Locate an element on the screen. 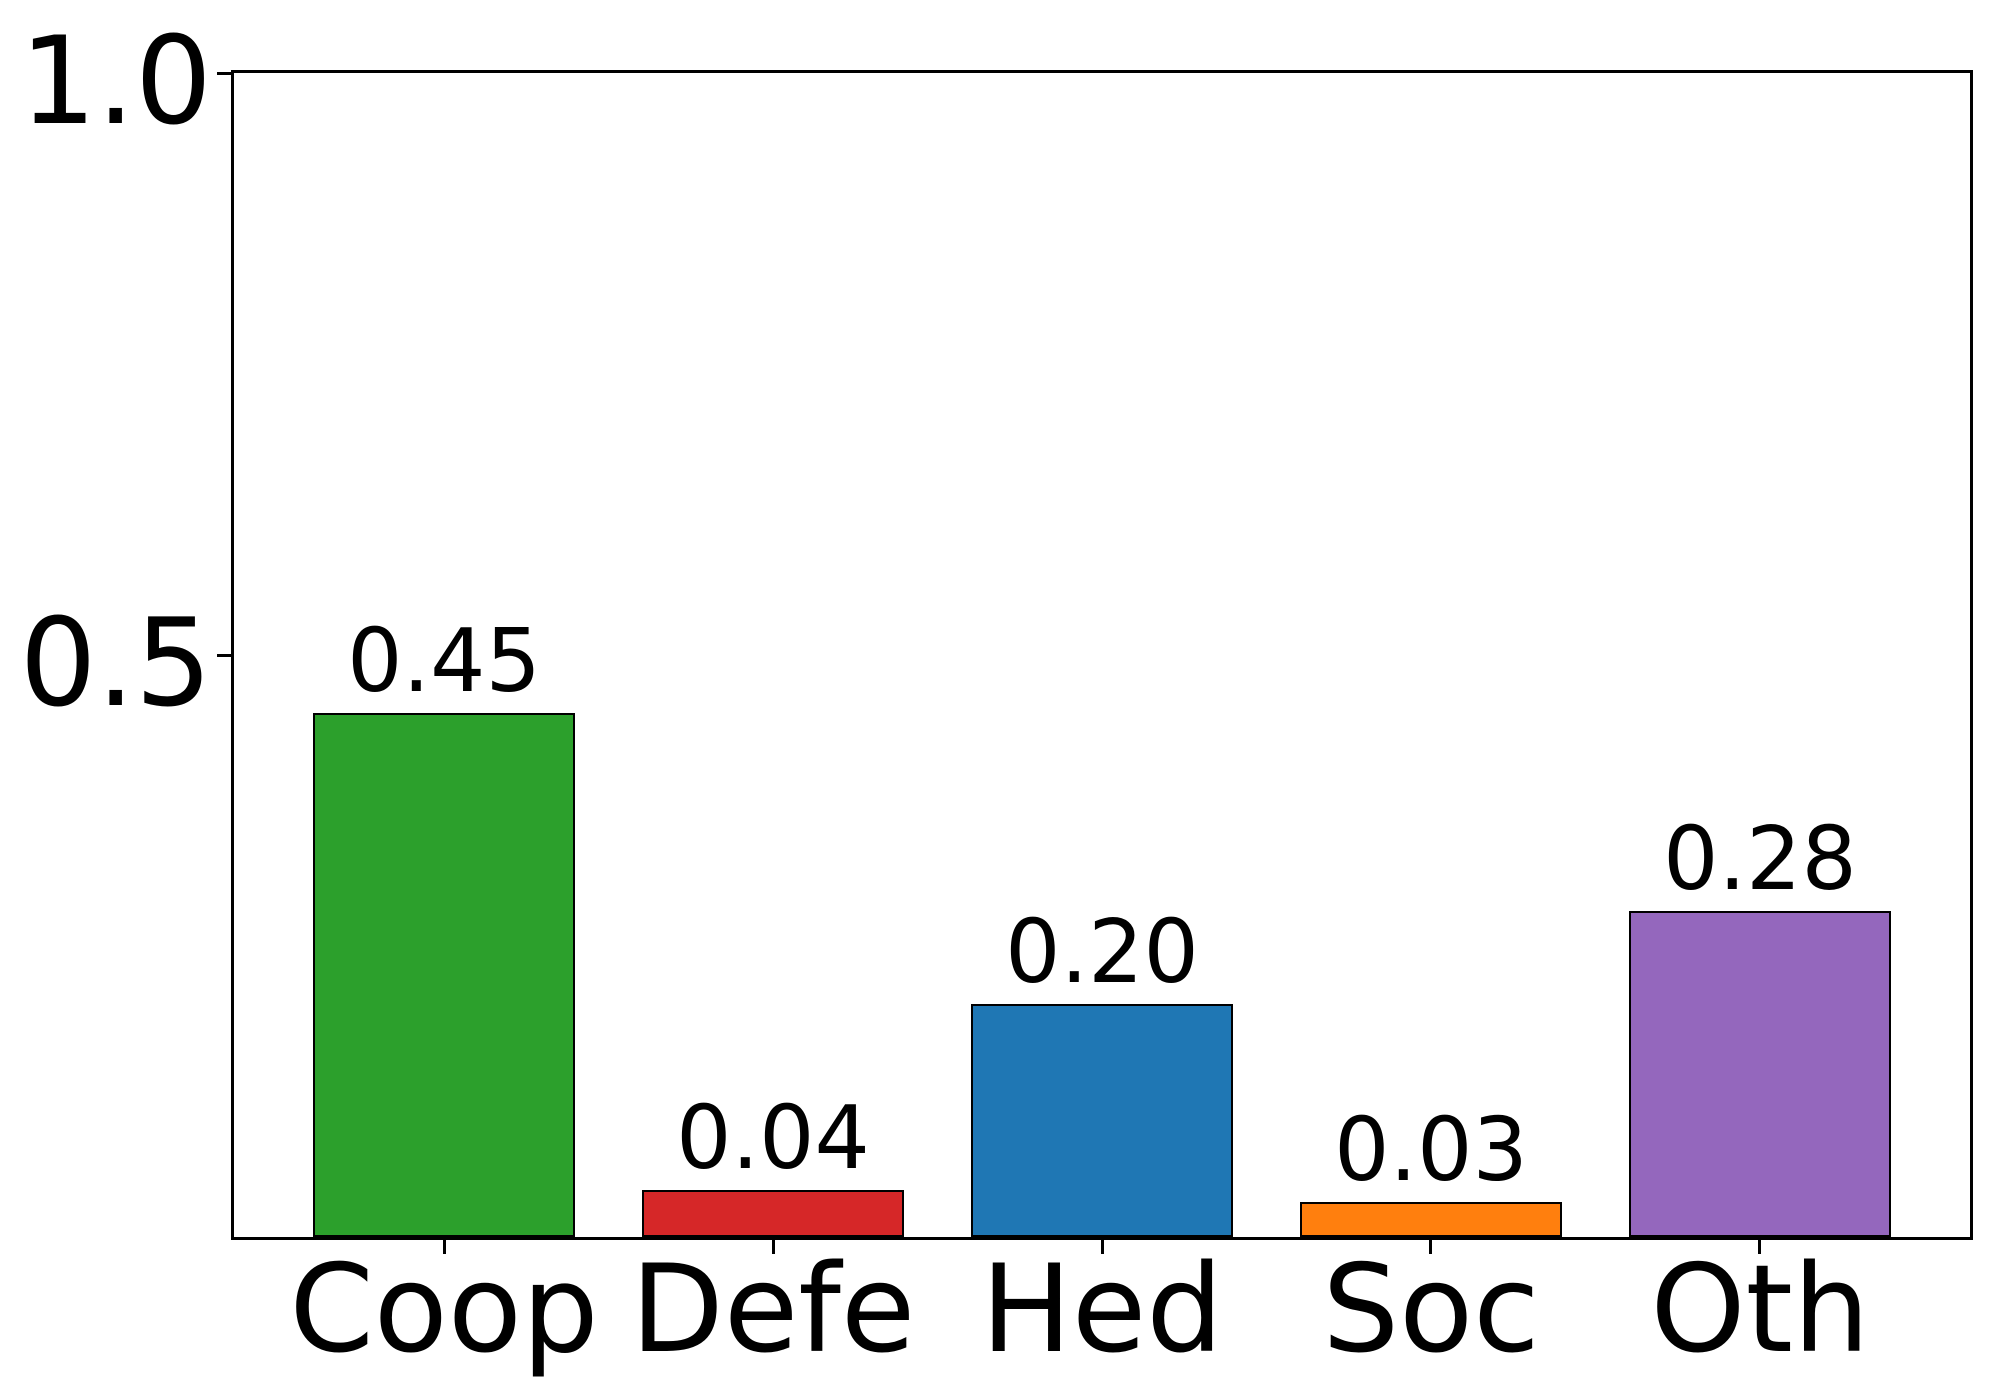  x-tick-mark-defe is located at coordinates (773, 1247).